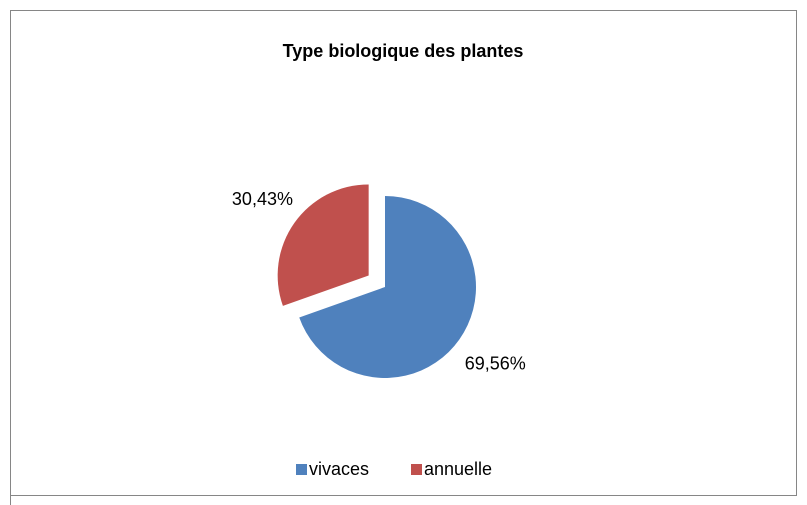 The width and height of the screenshot is (807, 505). Describe the element at coordinates (339, 469) in the screenshot. I see `legend-label: vivaces` at that location.